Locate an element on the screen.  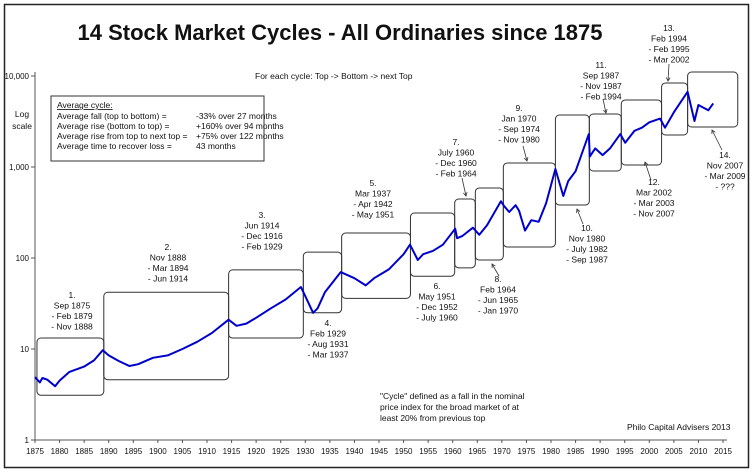
cycle-label-line: - July 1982 is located at coordinates (587, 249).